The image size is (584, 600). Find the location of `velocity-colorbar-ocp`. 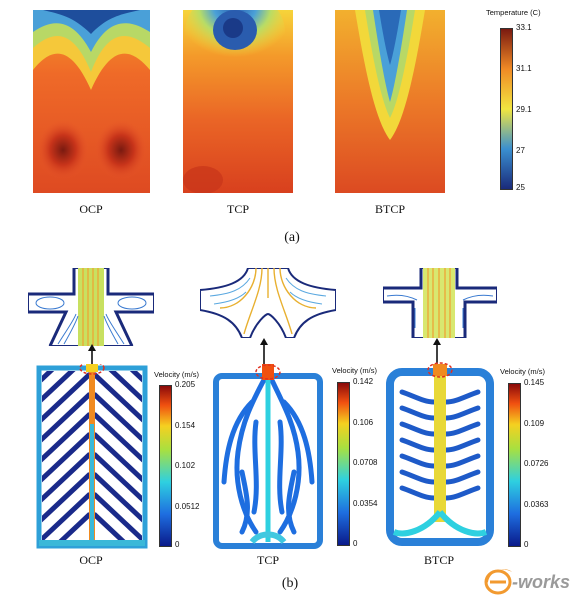

velocity-colorbar-ocp is located at coordinates (165, 466).